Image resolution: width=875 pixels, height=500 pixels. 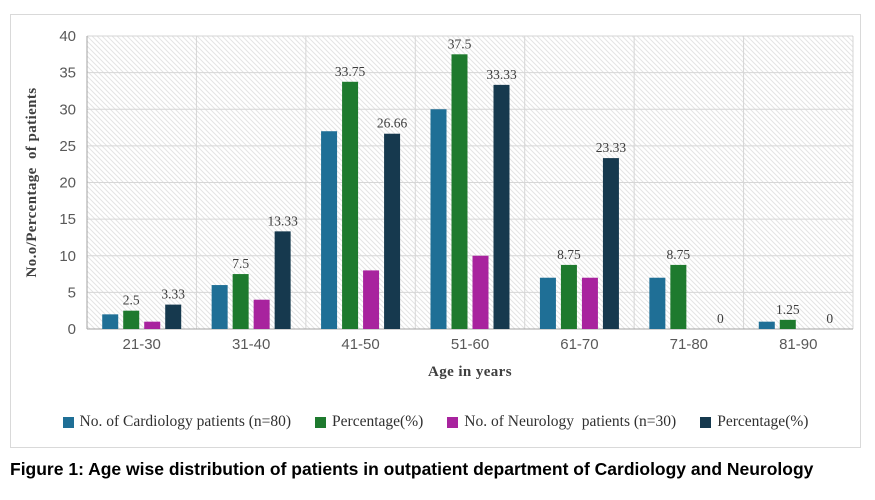 I want to click on data-label: 33.33, so click(x=501, y=74).